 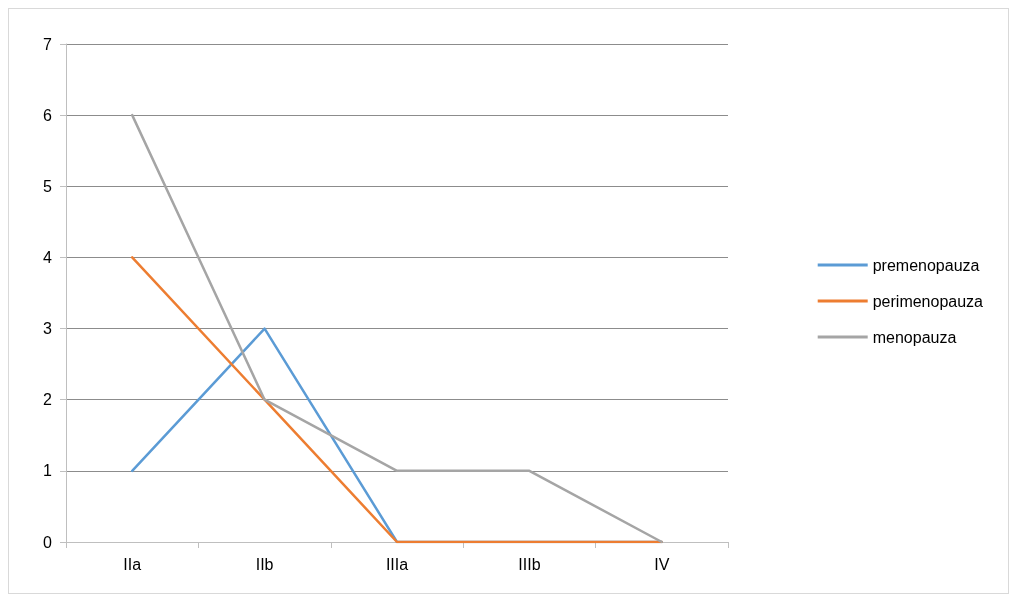 I want to click on y-tick-label: 2, so click(x=48, y=400).